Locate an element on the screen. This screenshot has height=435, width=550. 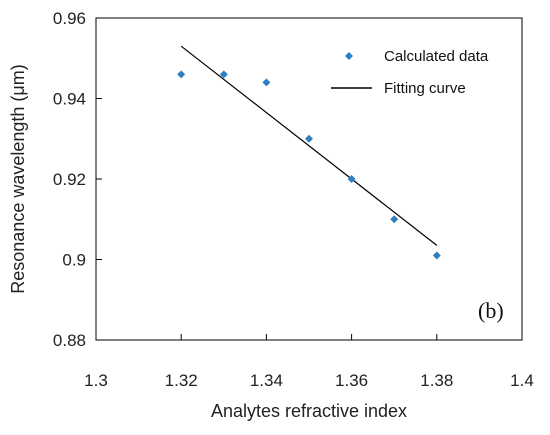
x-tick-label: 1.36 is located at coordinates (351, 380).